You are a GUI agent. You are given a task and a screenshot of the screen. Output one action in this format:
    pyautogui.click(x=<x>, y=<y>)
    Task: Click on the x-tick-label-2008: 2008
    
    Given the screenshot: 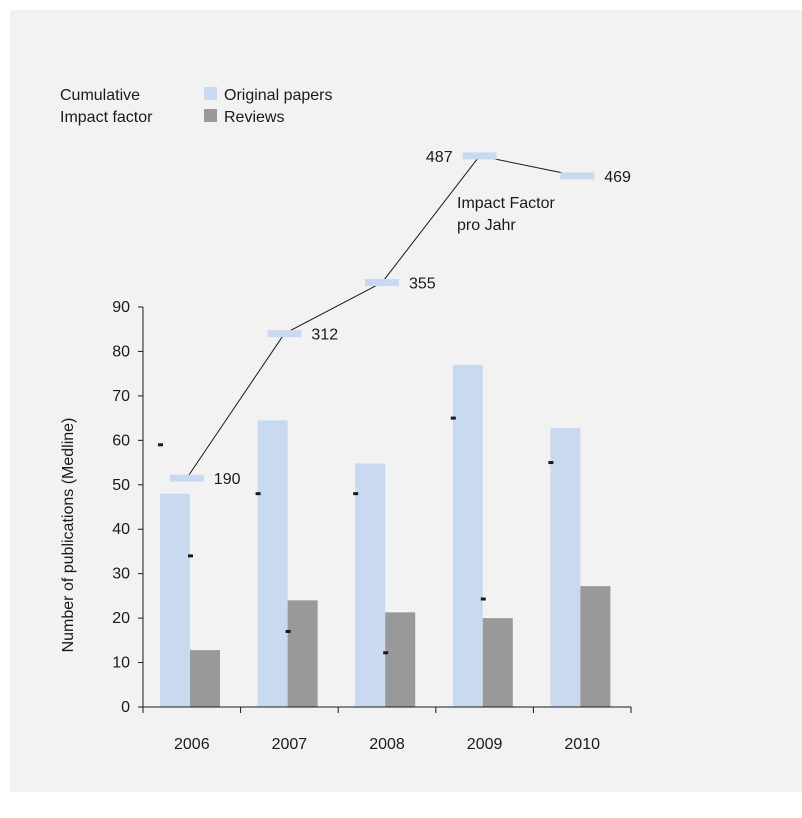 What is the action you would take?
    pyautogui.click(x=387, y=744)
    